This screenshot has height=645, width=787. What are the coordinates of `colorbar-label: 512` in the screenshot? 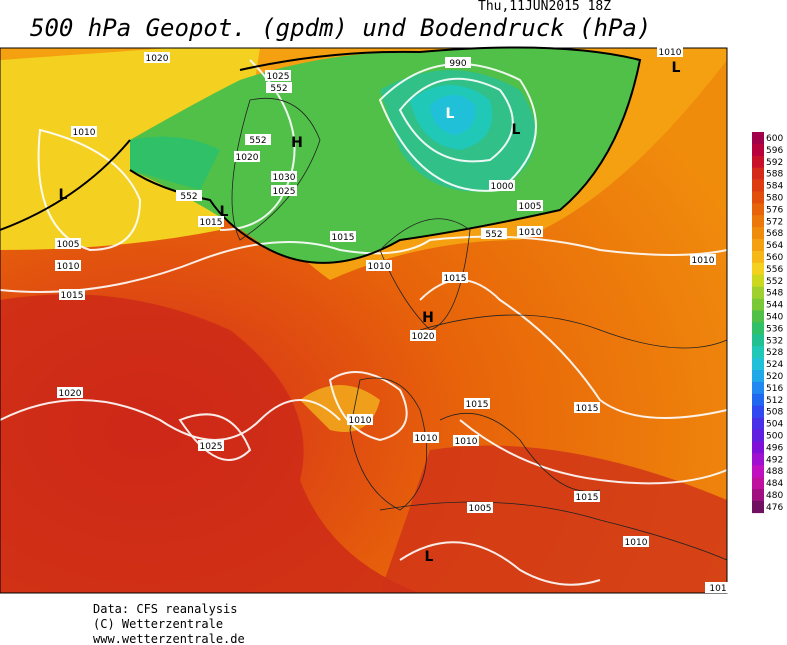 It's located at (774, 401).